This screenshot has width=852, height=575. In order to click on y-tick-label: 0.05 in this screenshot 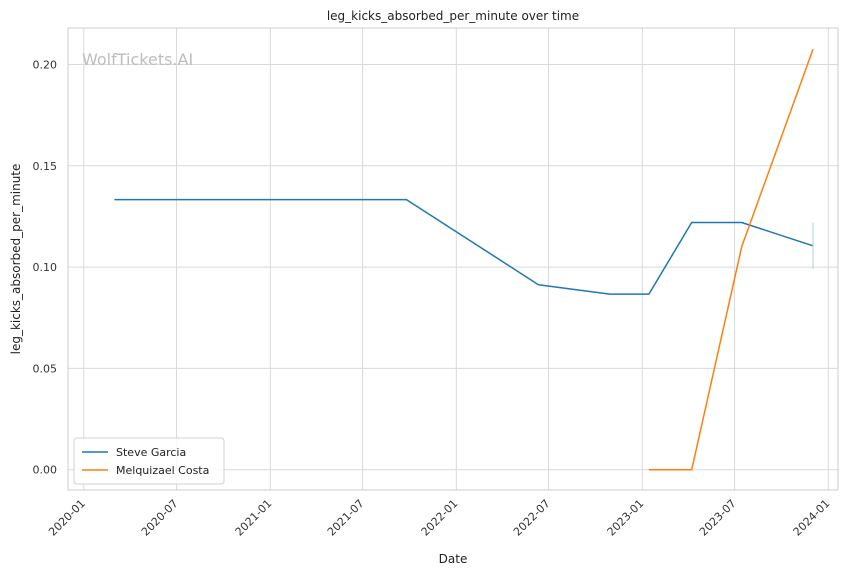, I will do `click(45, 368)`.